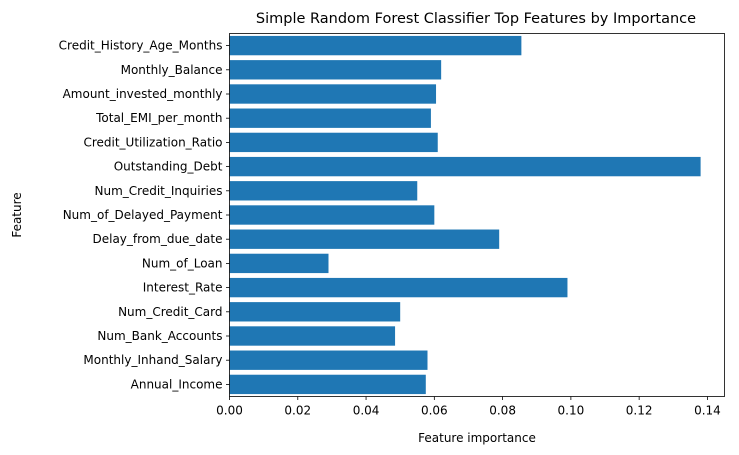 This screenshot has width=739, height=455. What do you see at coordinates (143, 94) in the screenshot?
I see `y-tick-label: Amount_invested_monthly` at bounding box center [143, 94].